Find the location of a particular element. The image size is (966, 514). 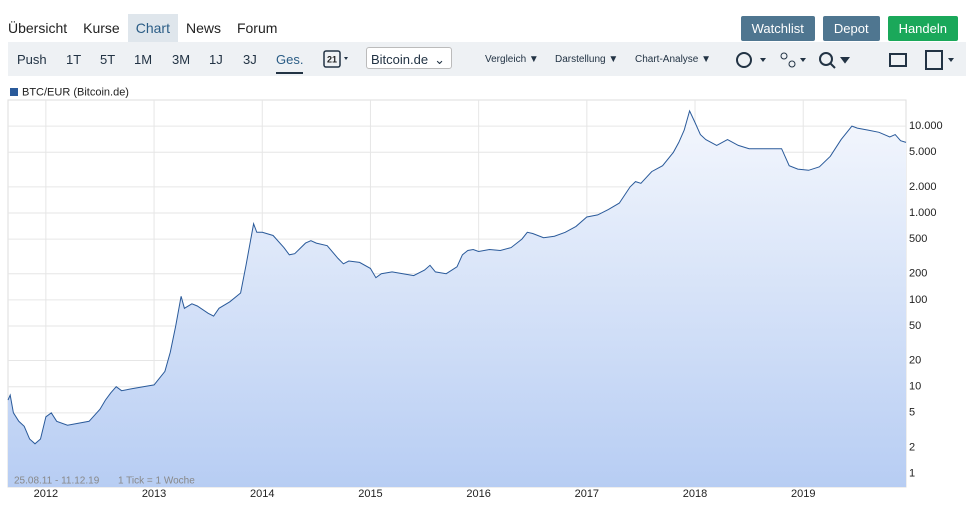

exchange-select: Bitcoin.de ⌄ is located at coordinates (409, 58).